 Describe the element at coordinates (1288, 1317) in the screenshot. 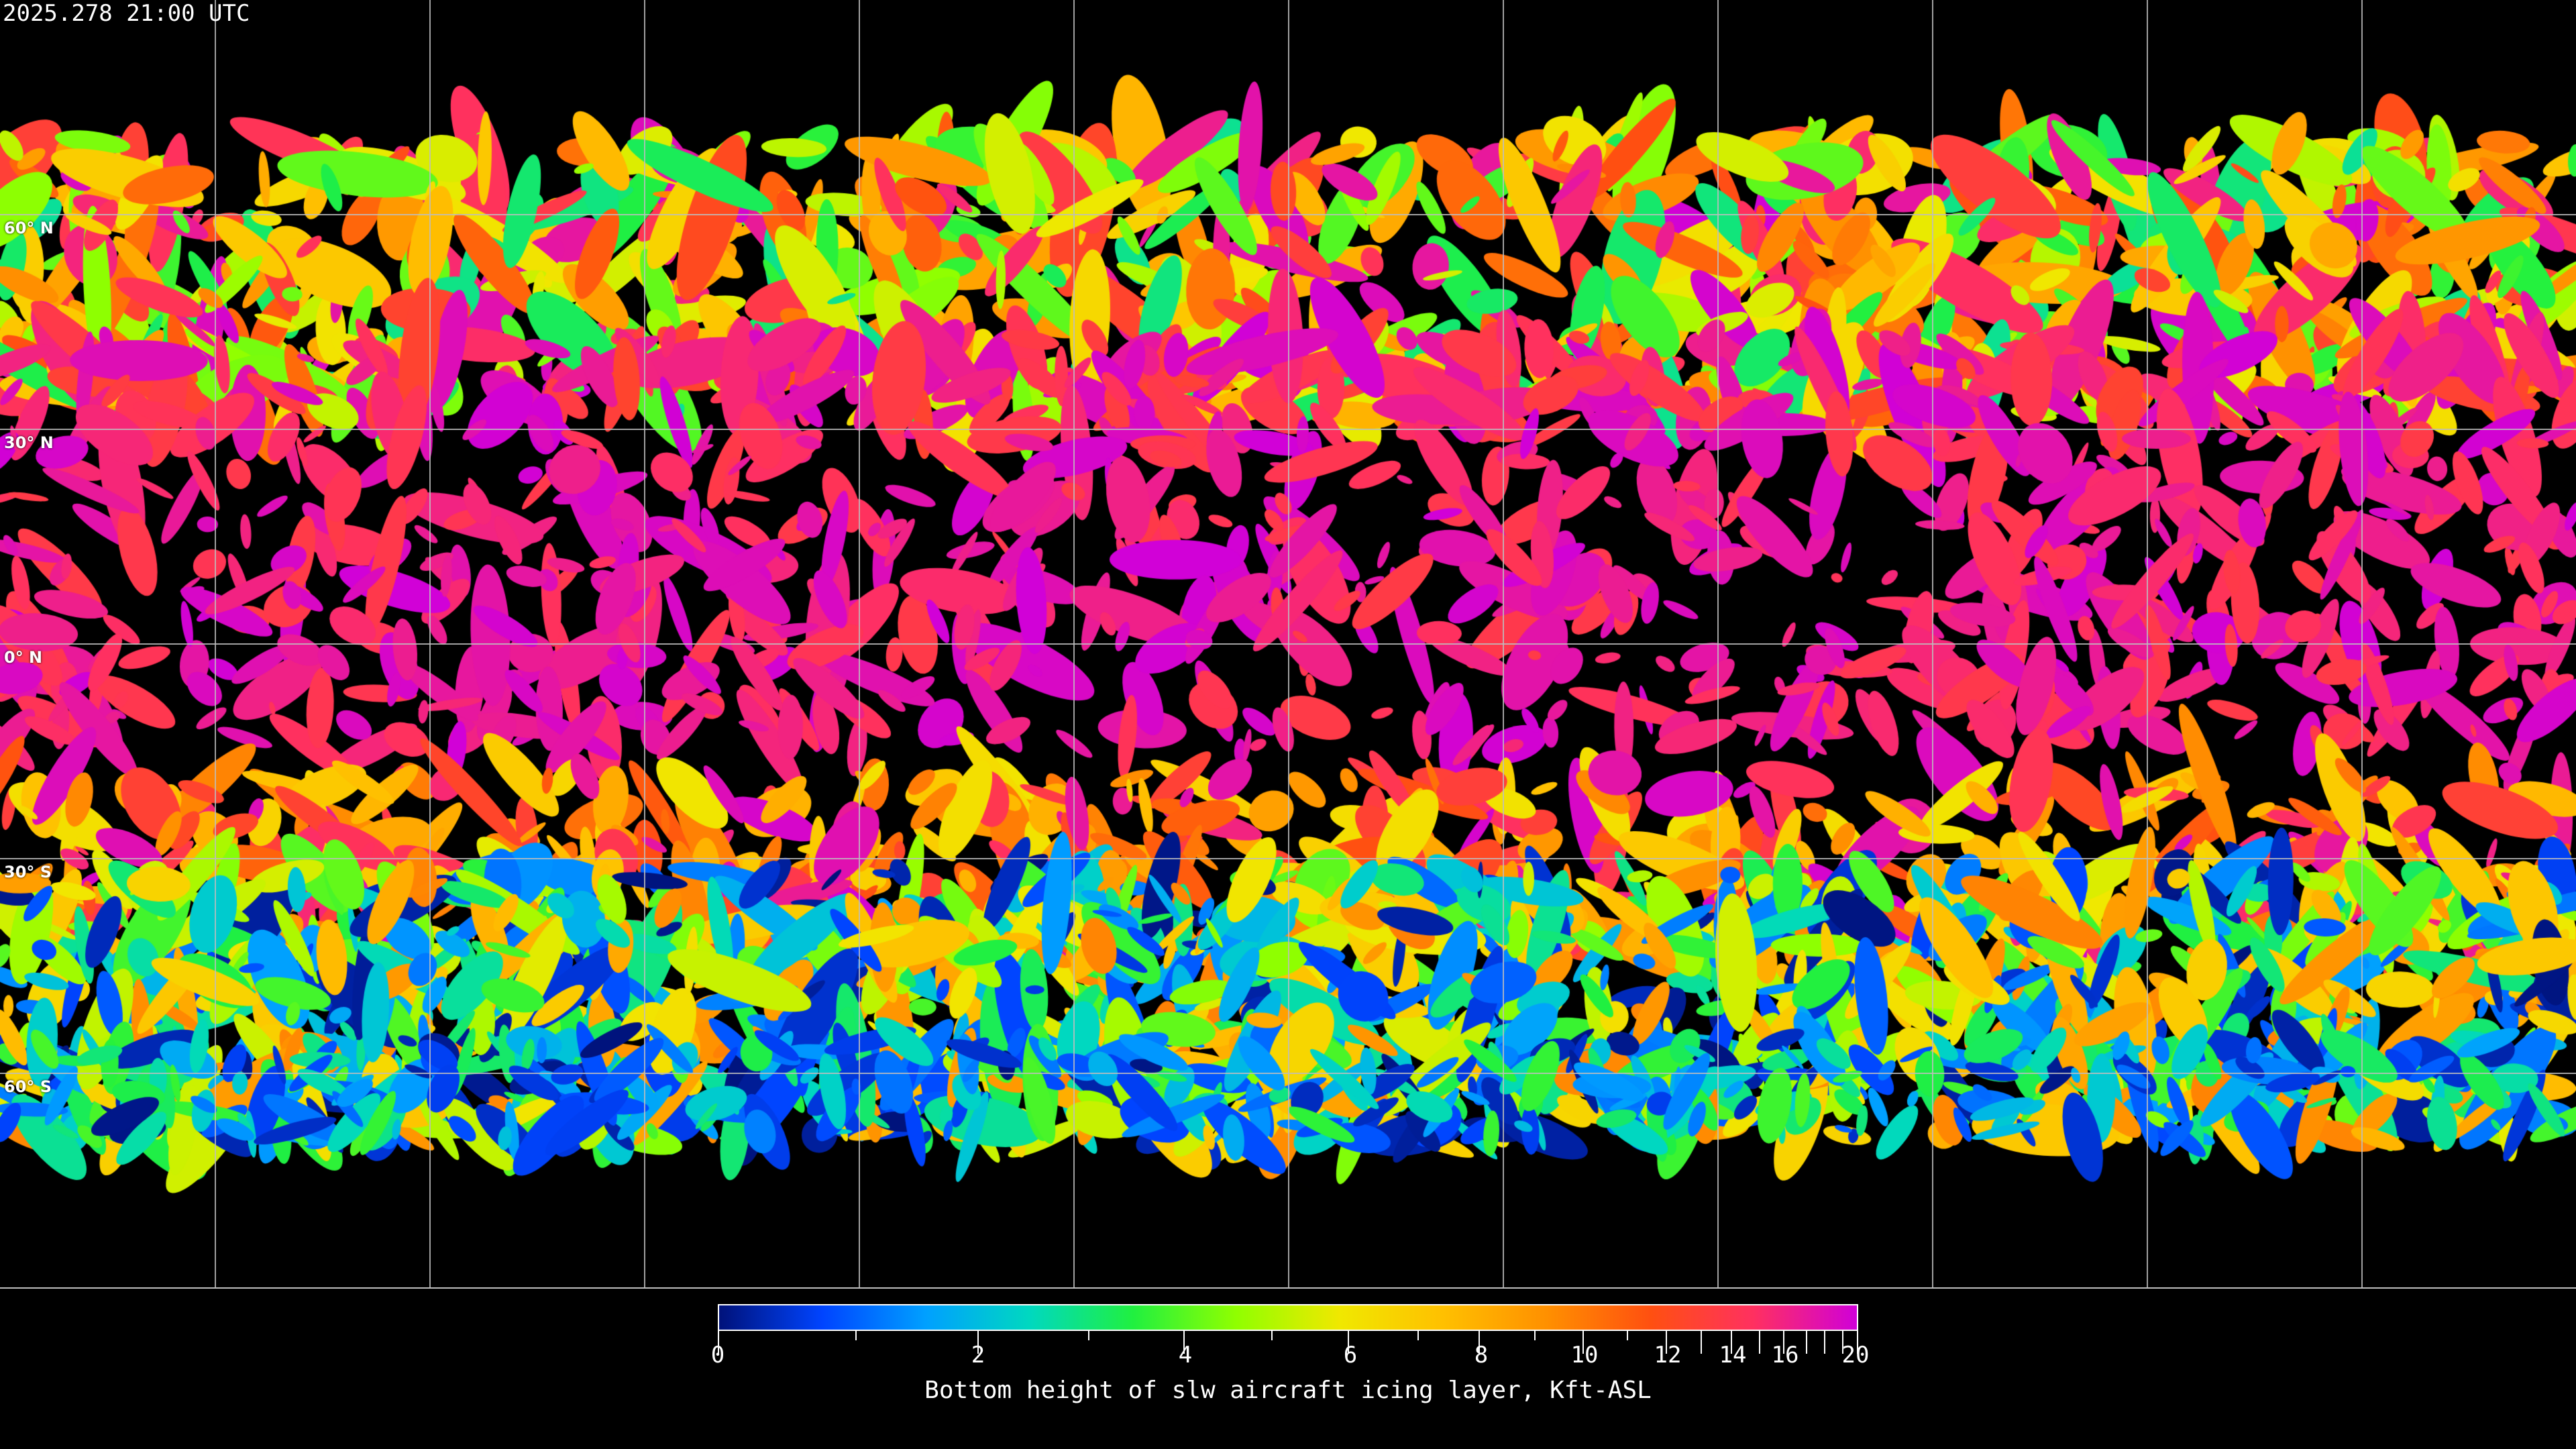

I see `colorbar` at that location.